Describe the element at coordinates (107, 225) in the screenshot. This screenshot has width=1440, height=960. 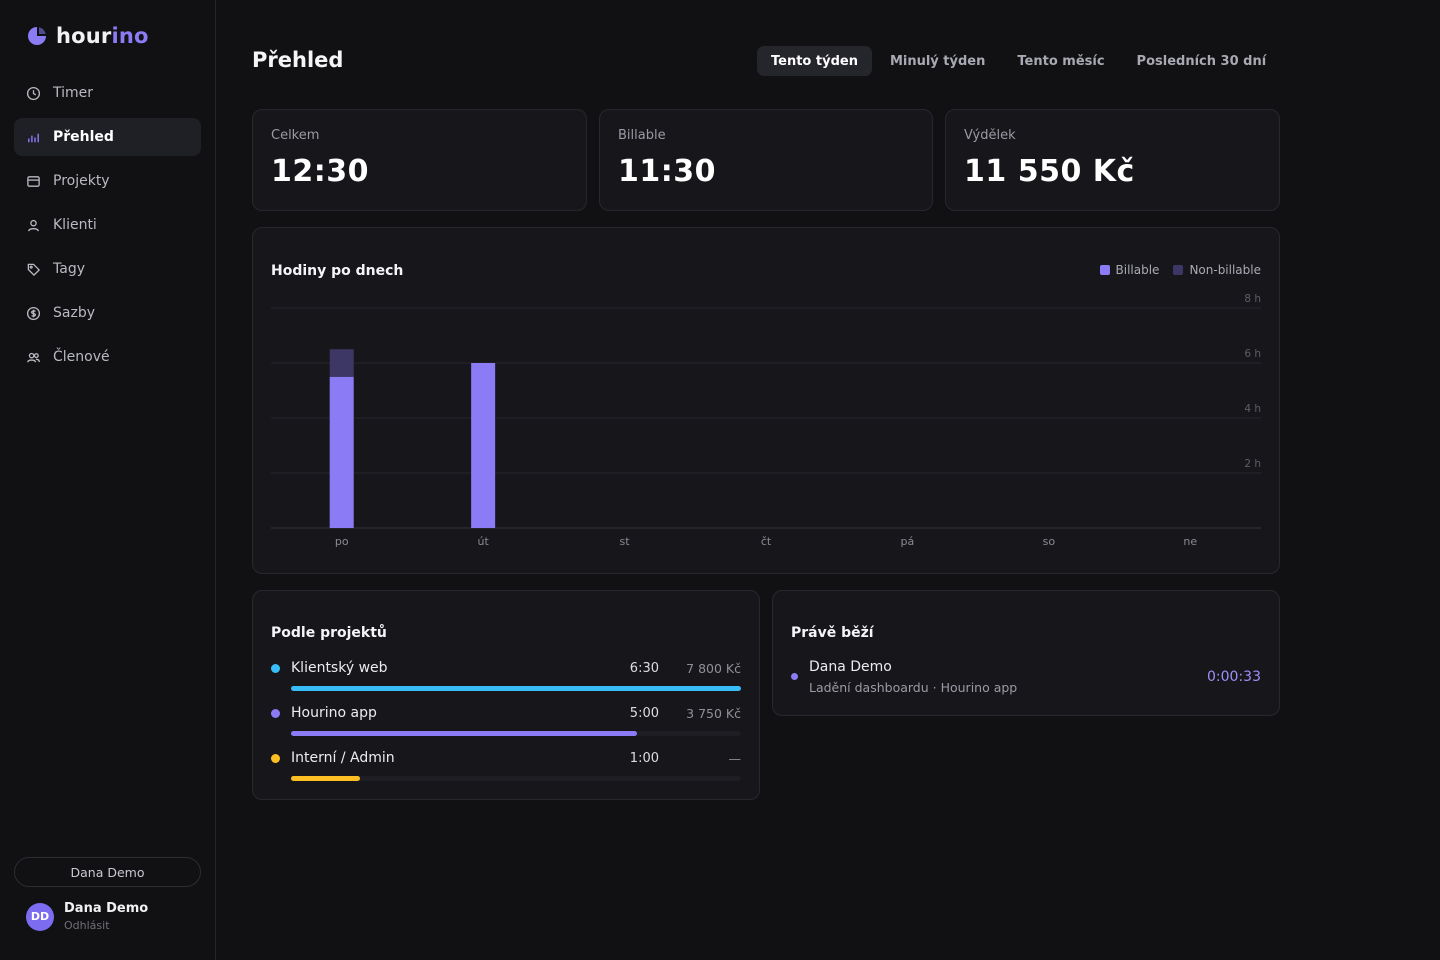
I see `sidebar-item-klienti: Klienti` at that location.